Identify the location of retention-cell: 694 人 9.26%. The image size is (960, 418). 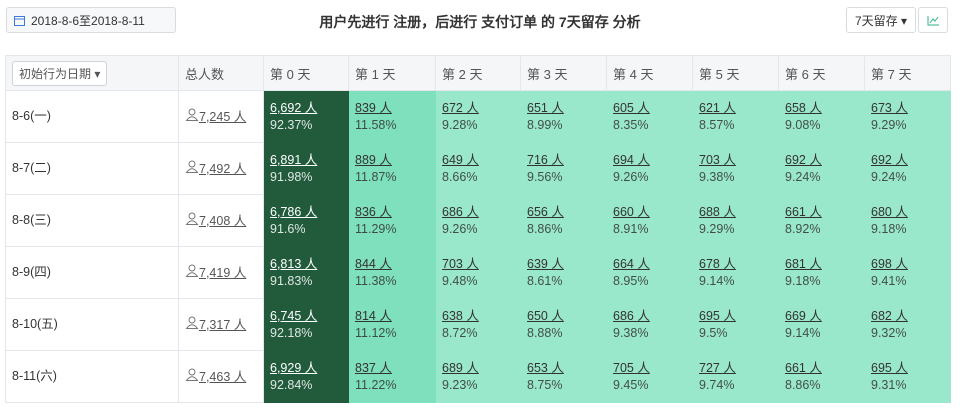
(649, 168).